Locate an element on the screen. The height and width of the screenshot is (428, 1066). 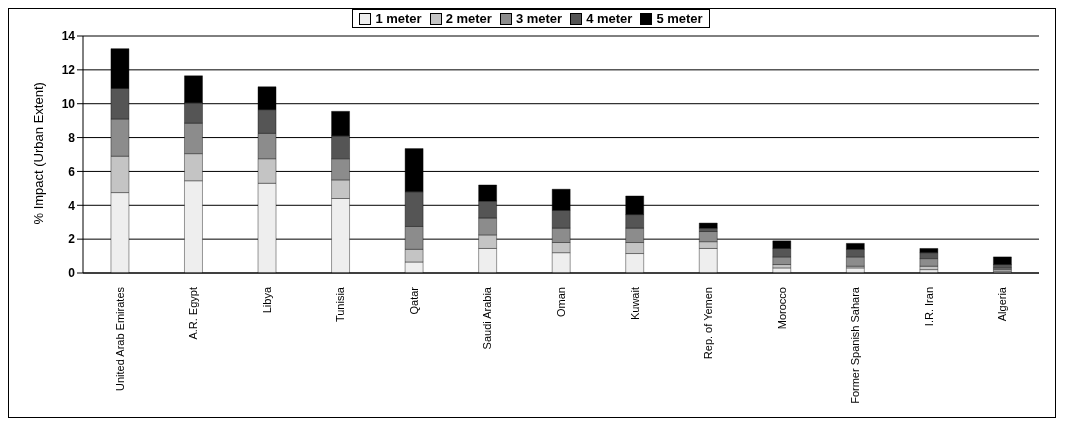
y-tick-label: 2 is located at coordinates (72, 239).